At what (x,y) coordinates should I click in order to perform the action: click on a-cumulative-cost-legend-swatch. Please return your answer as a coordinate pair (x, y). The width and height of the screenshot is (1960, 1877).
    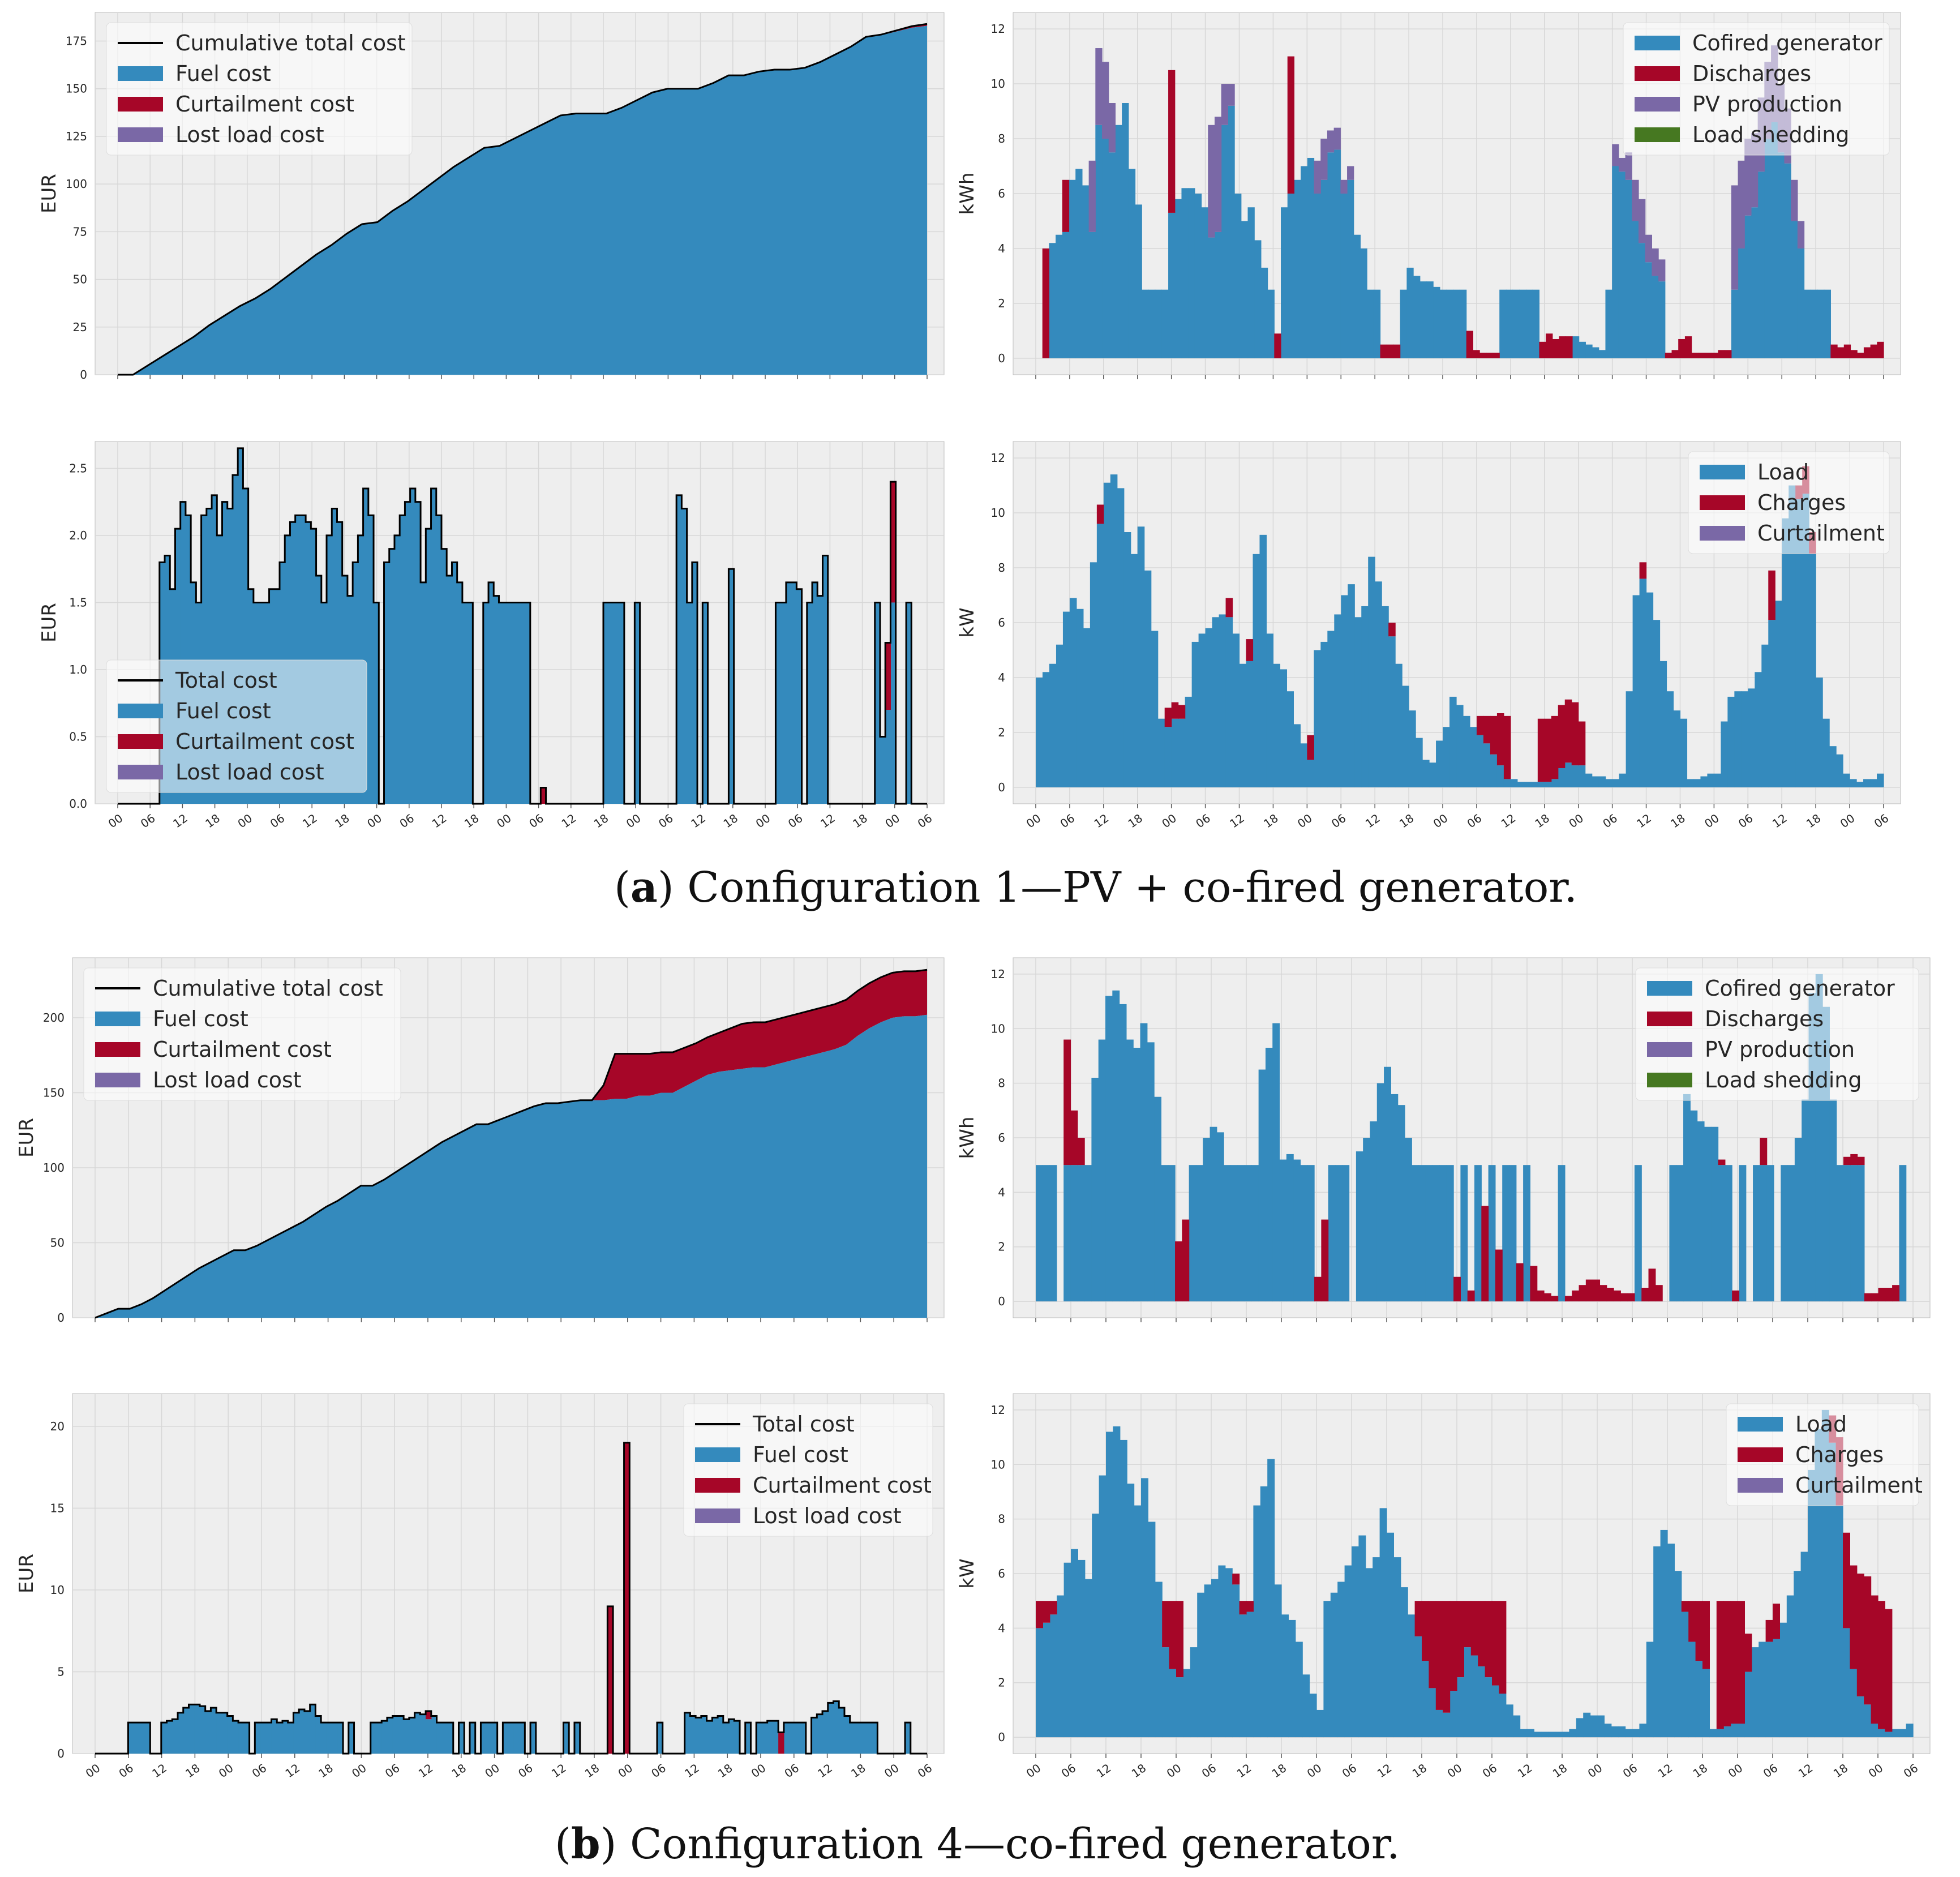
    Looking at the image, I should click on (140, 135).